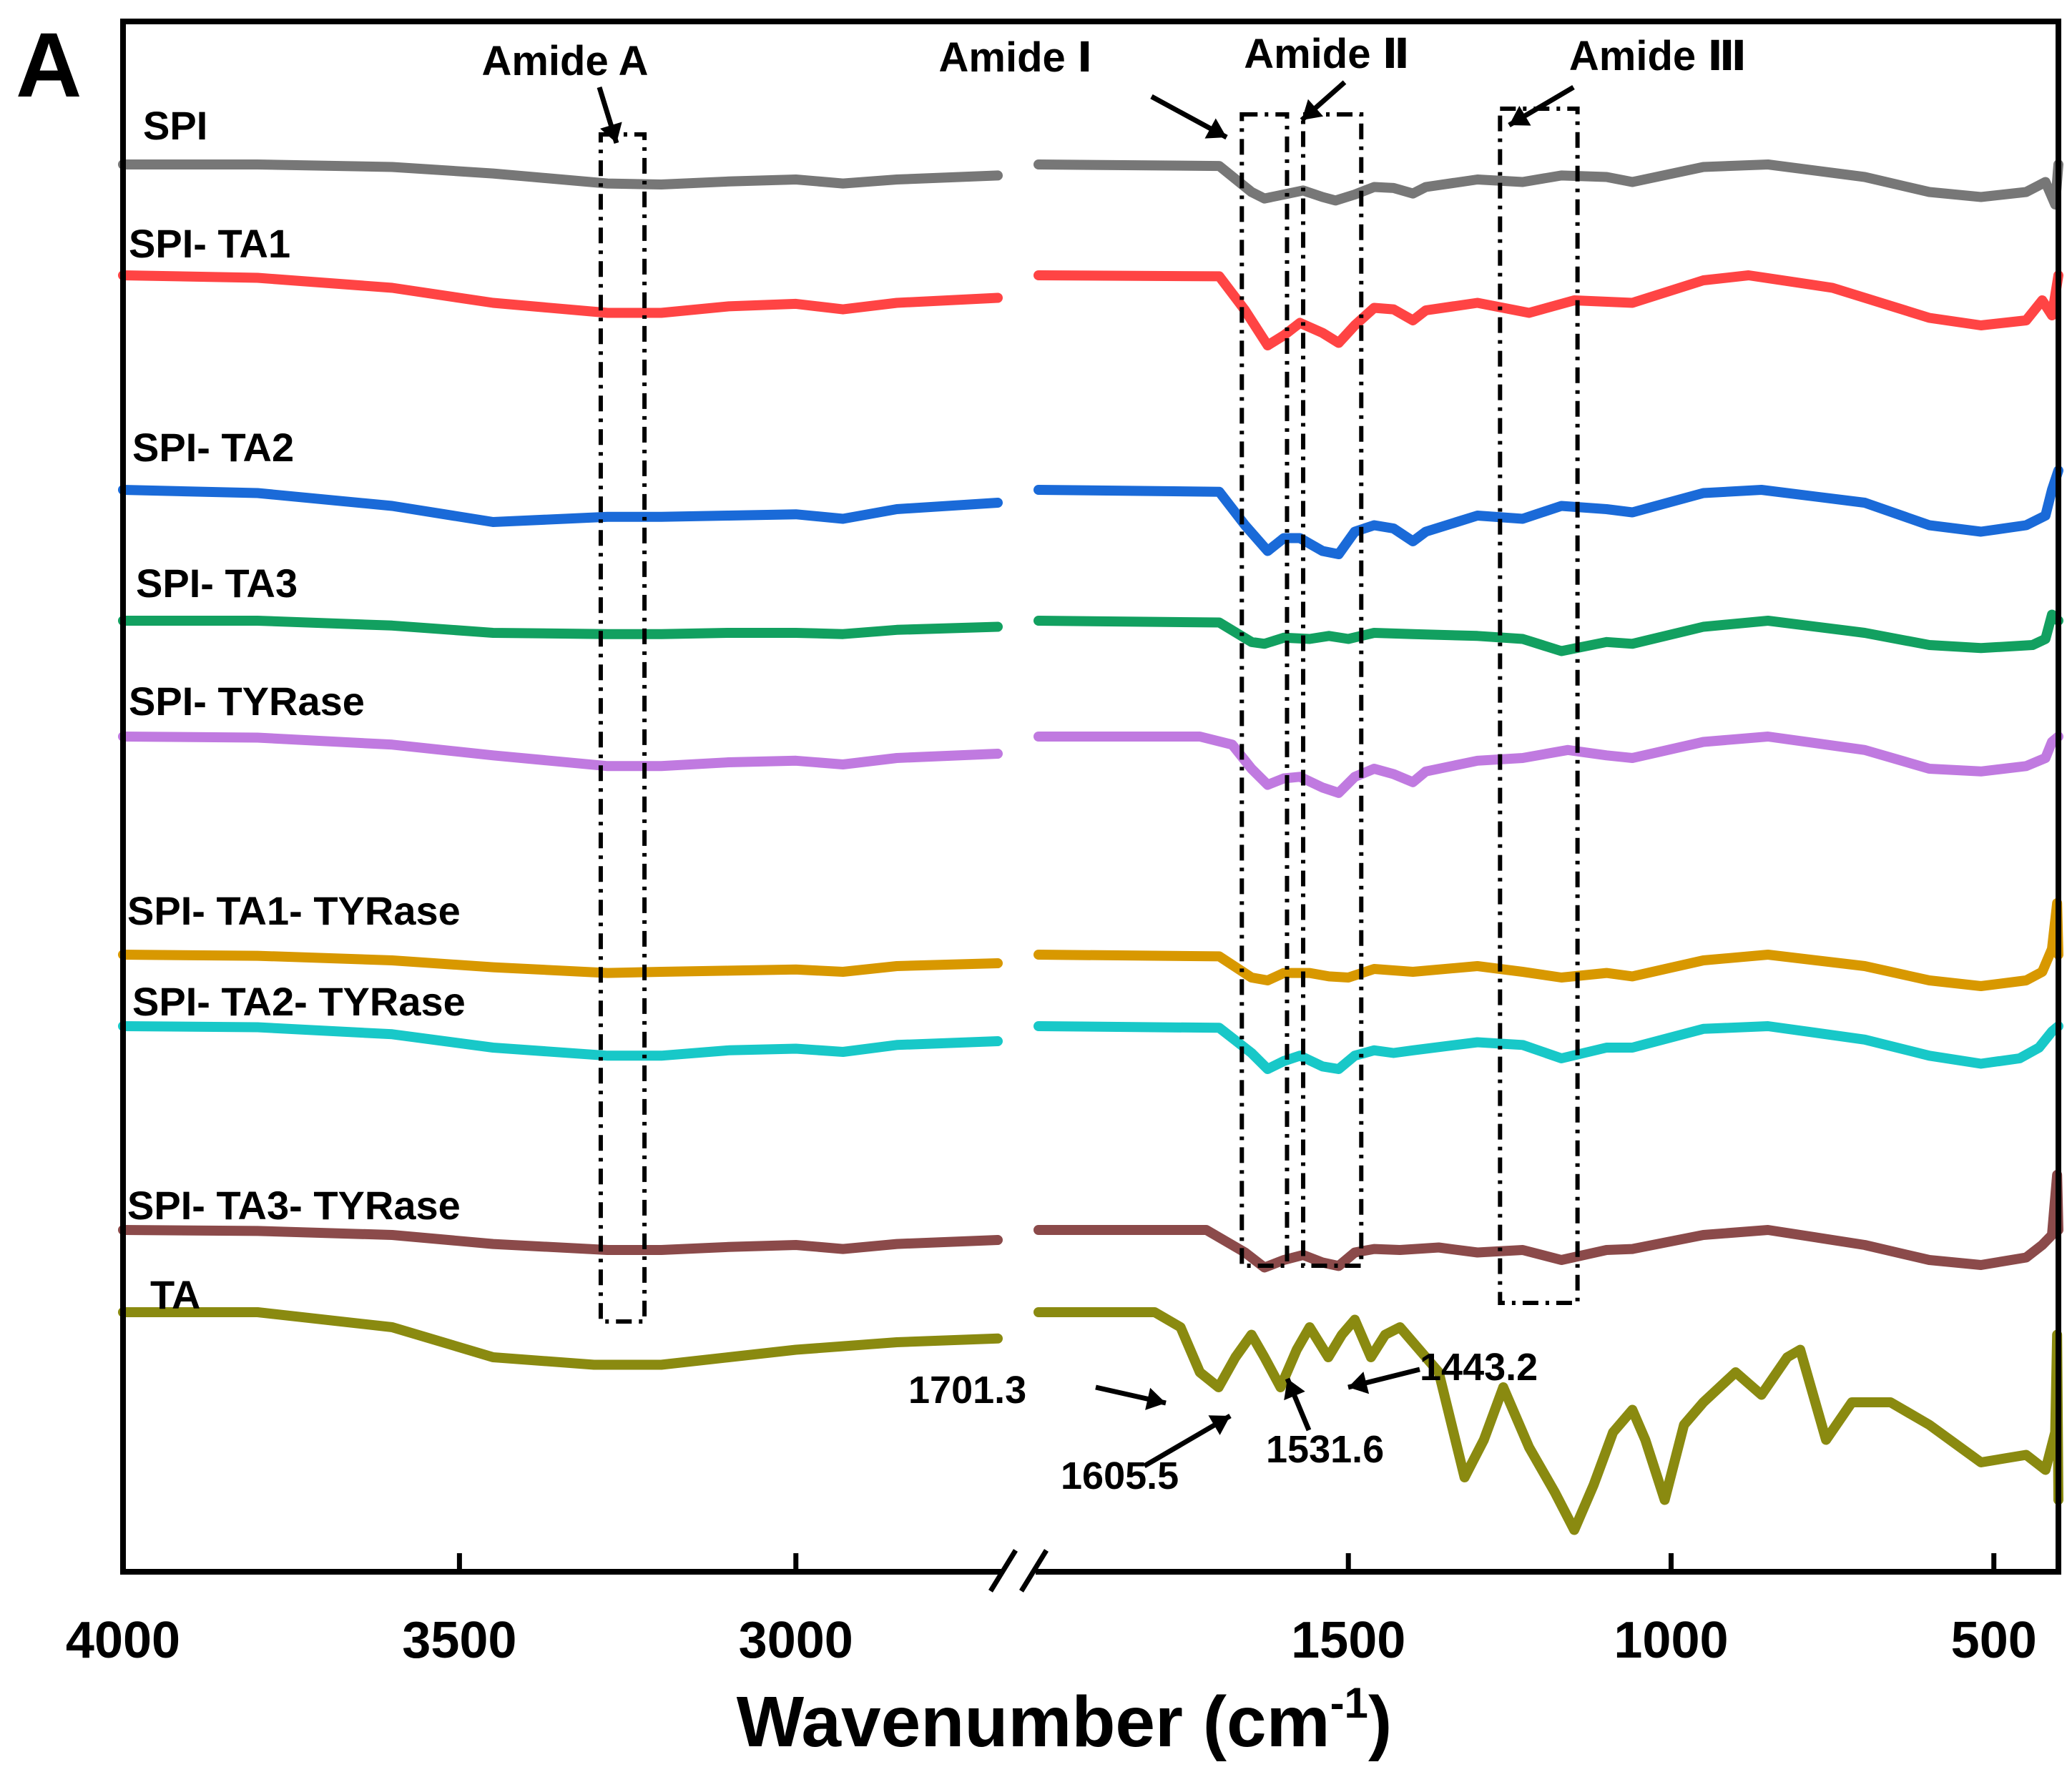 The image size is (2072, 1767). Describe the element at coordinates (49, 65) in the screenshot. I see `panel-letter: A` at that location.